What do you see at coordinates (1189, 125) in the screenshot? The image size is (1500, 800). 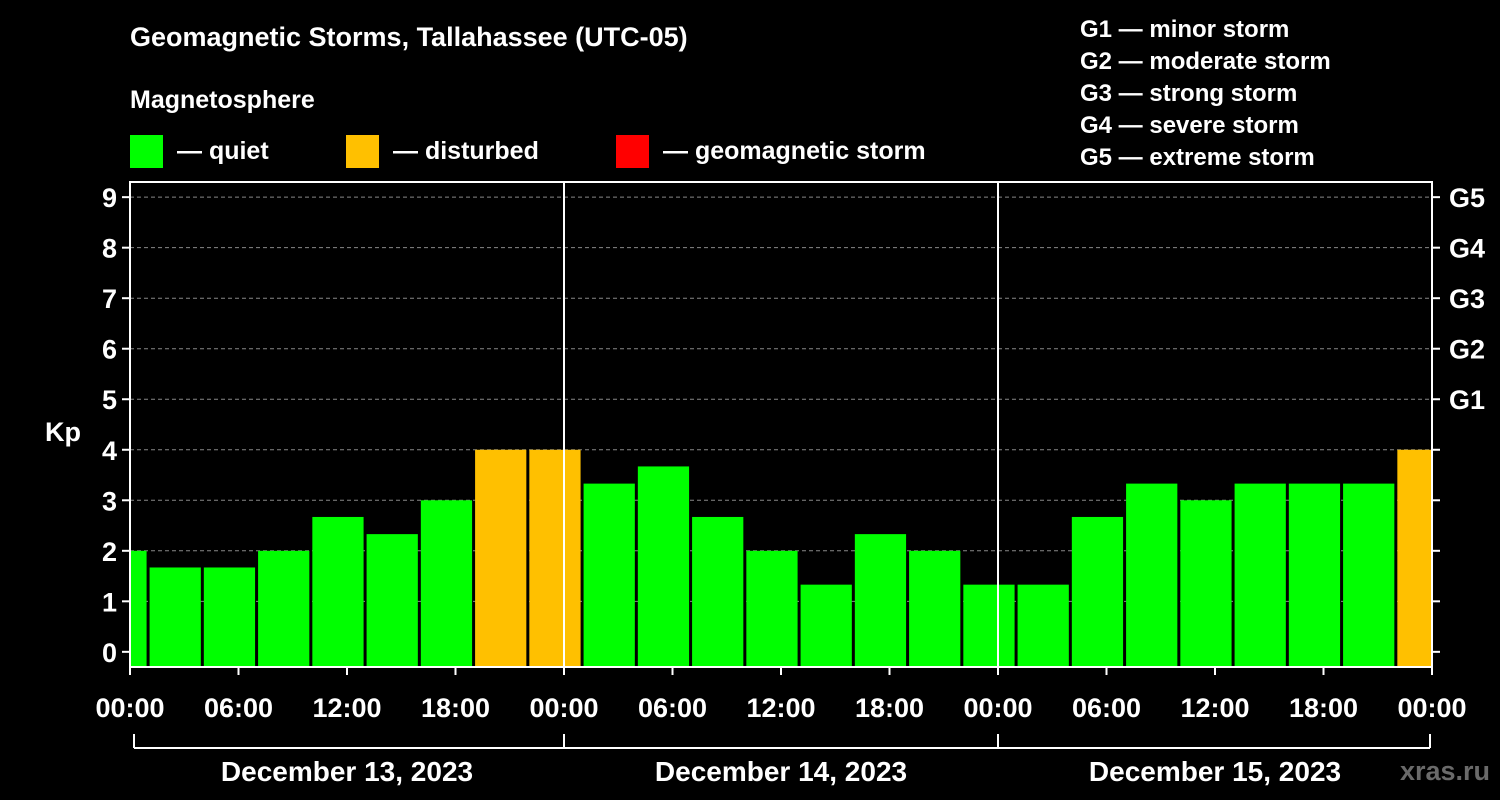 I see `storm-scale-g4: G4 — severe storm` at bounding box center [1189, 125].